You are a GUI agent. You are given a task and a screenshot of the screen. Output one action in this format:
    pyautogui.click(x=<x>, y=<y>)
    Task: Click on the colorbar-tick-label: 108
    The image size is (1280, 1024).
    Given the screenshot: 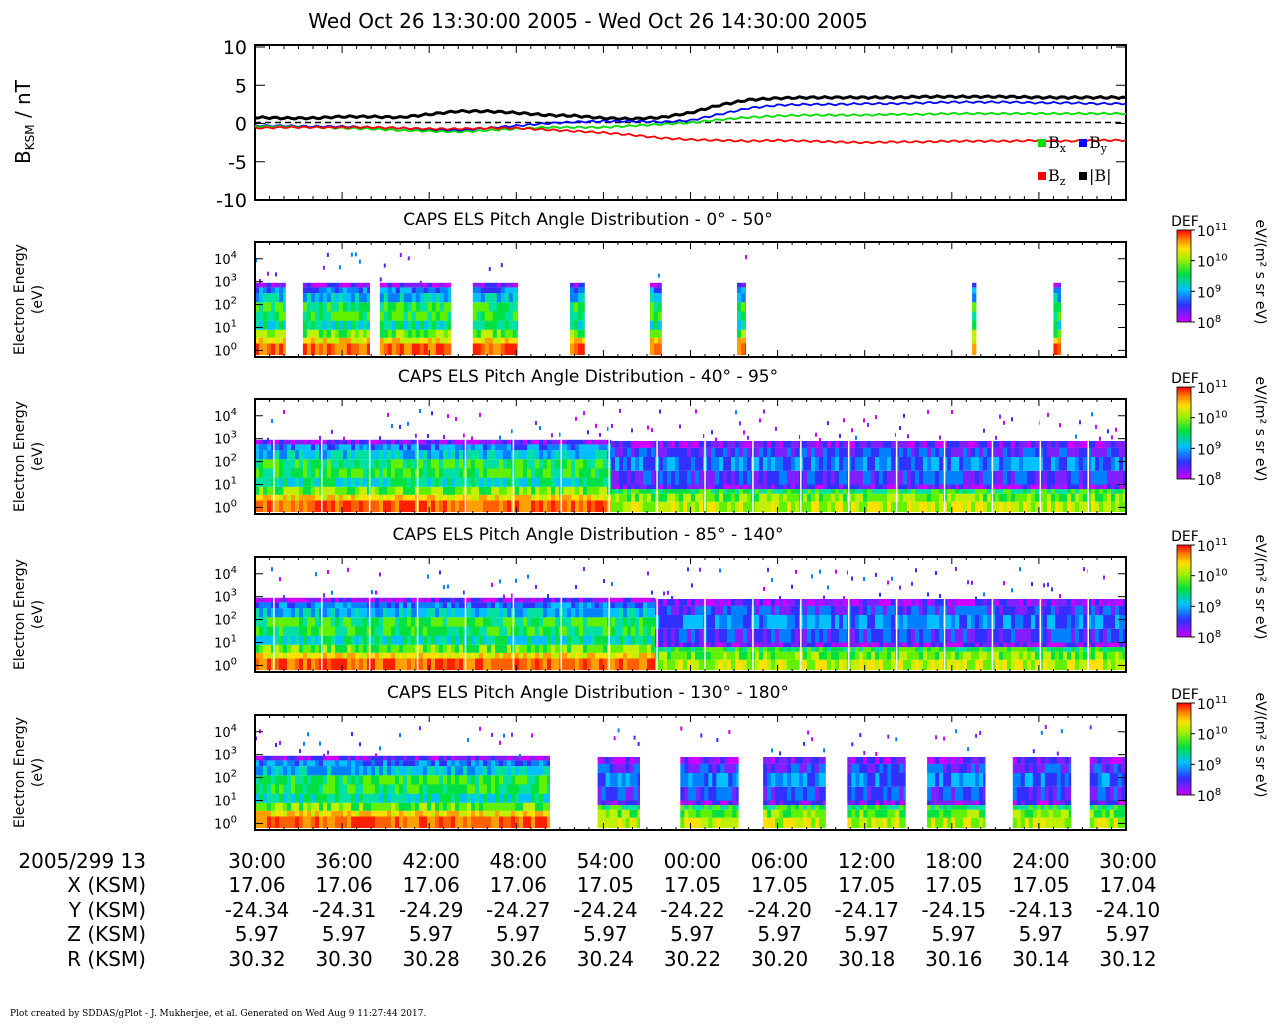 What is the action you would take?
    pyautogui.click(x=1209, y=480)
    